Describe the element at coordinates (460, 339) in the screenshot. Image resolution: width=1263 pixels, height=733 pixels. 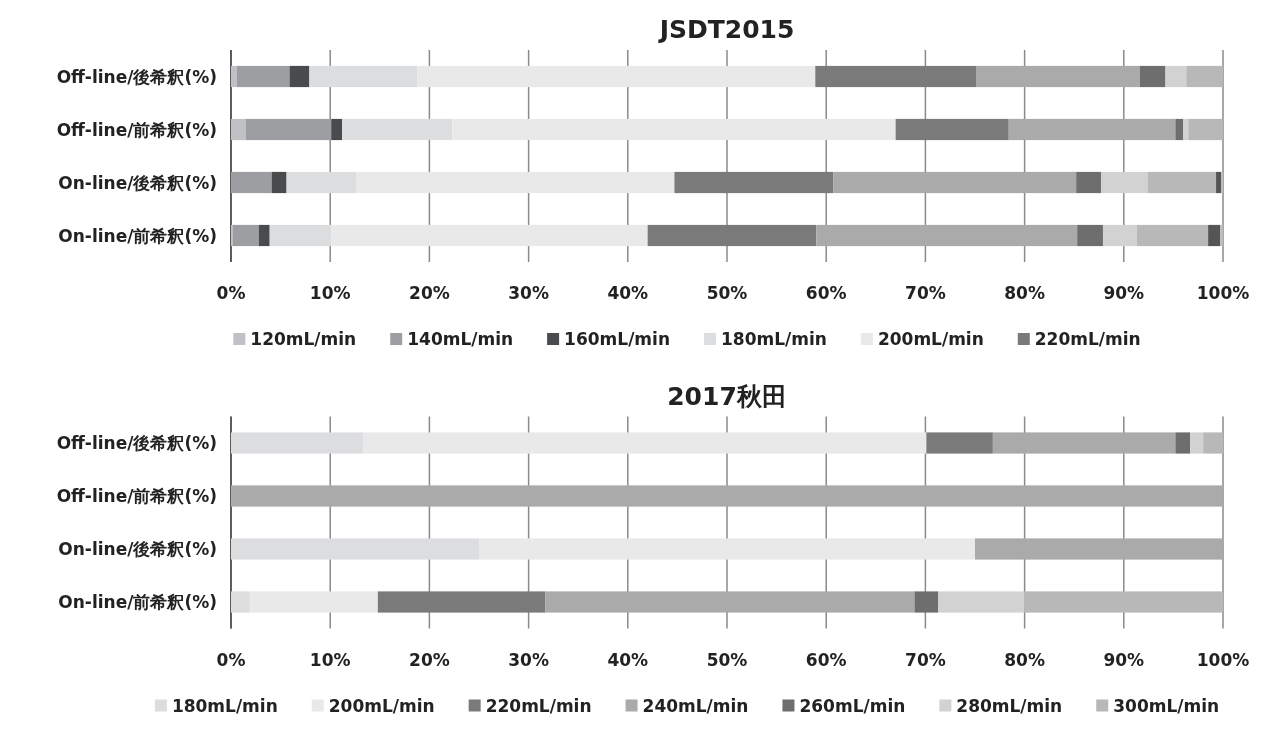
I see `legend-label: 140mL/min` at that location.